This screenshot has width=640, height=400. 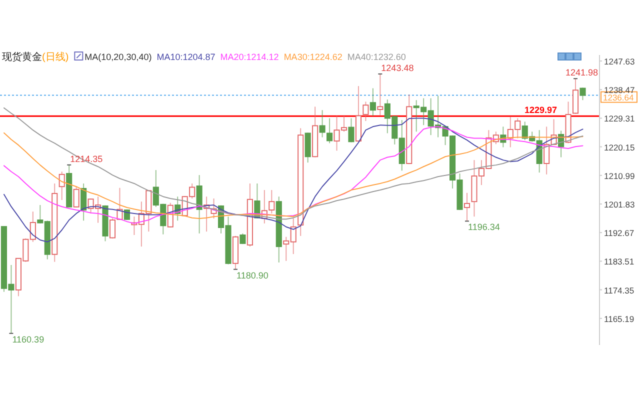 I want to click on y-tick-label: 1220.15, so click(x=619, y=147).